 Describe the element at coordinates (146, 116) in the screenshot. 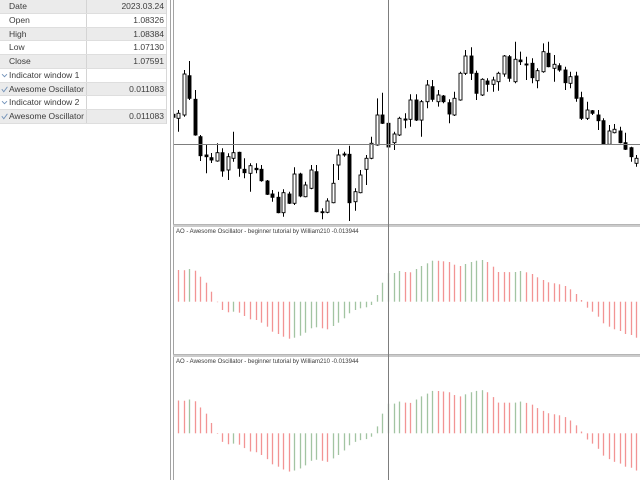

I see `row-value: 0.011083` at that location.